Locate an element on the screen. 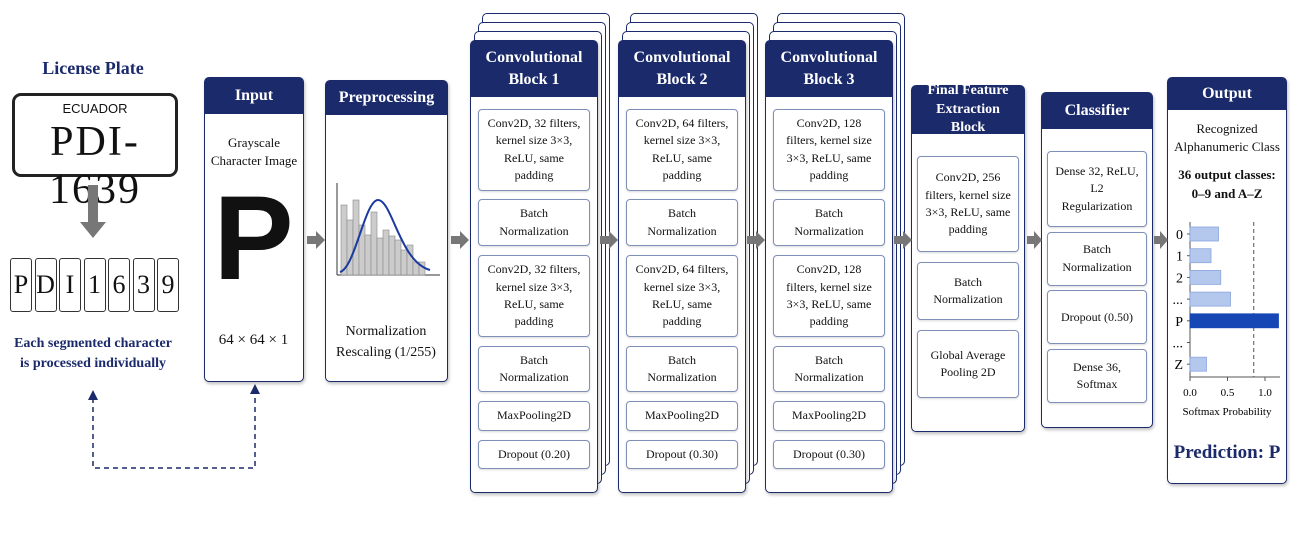 Image resolution: width=1304 pixels, height=559 pixels. license-plate: ECUADOR PDI-1639 is located at coordinates (95, 153).